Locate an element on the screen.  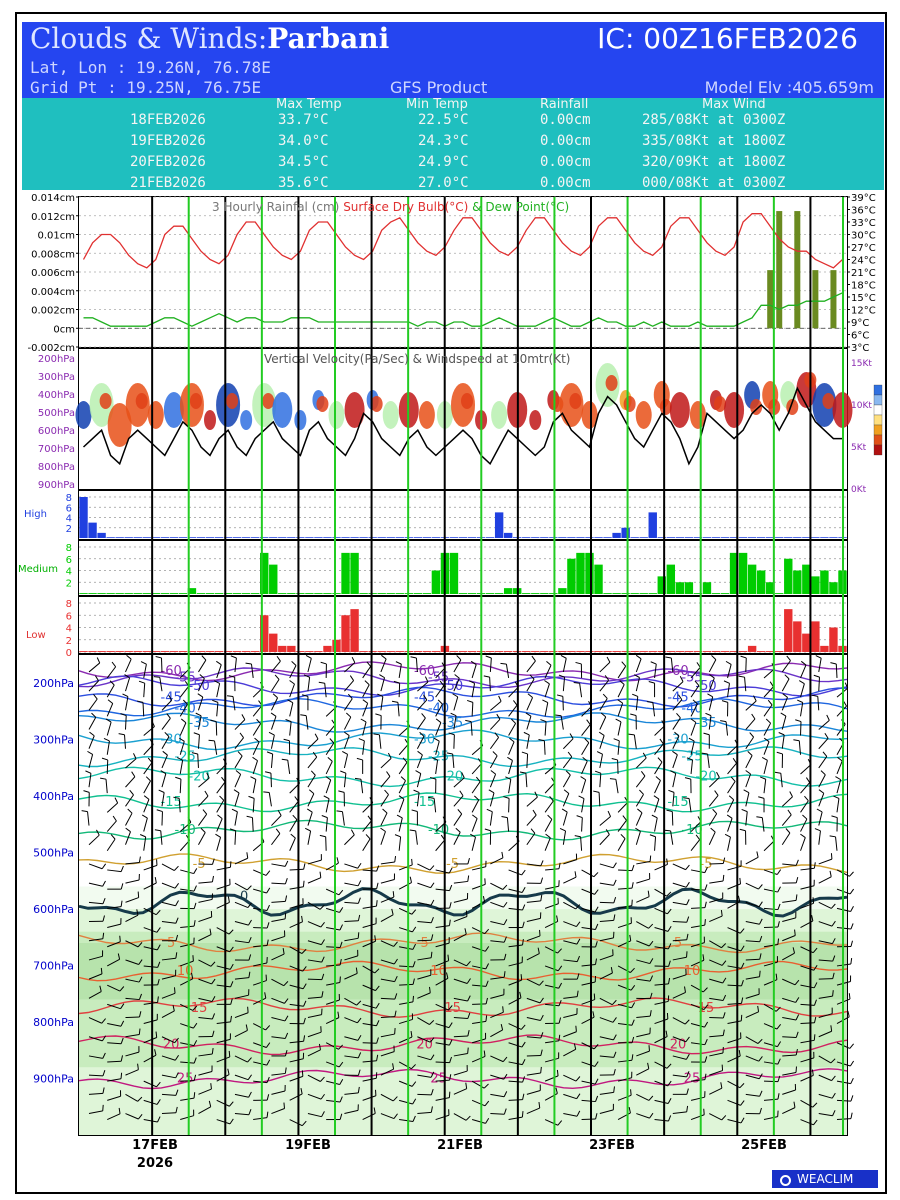
contour-label: 25 is located at coordinates (185, 1079).